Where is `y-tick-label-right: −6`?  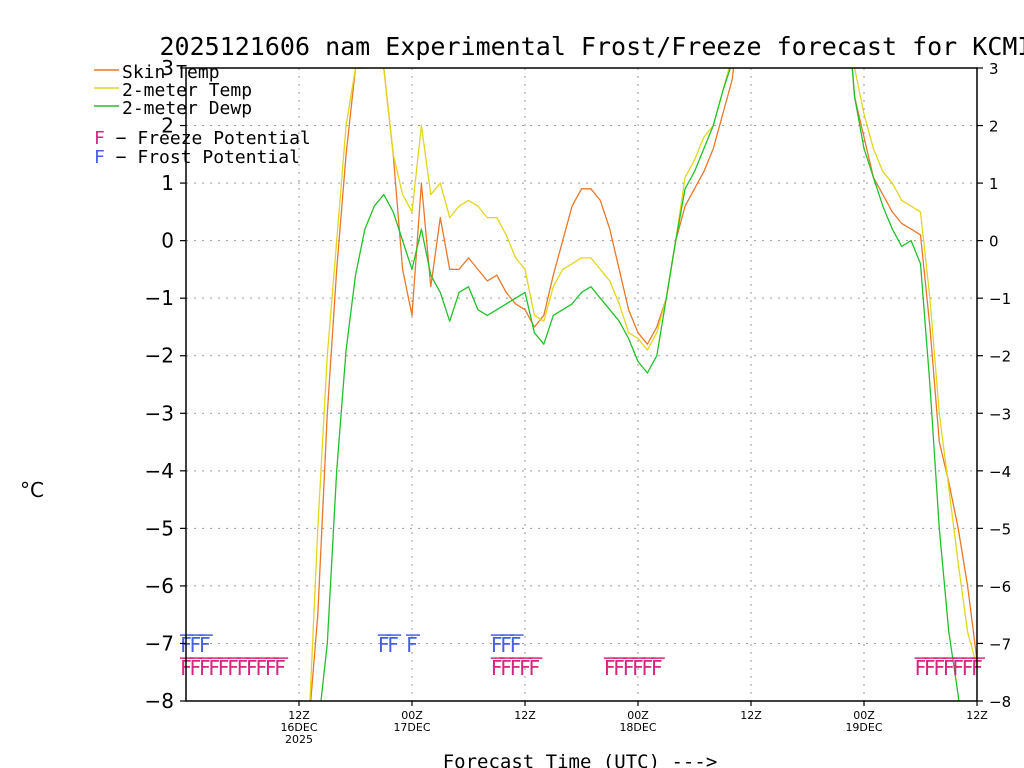
y-tick-label-right: −6 is located at coordinates (1000, 587).